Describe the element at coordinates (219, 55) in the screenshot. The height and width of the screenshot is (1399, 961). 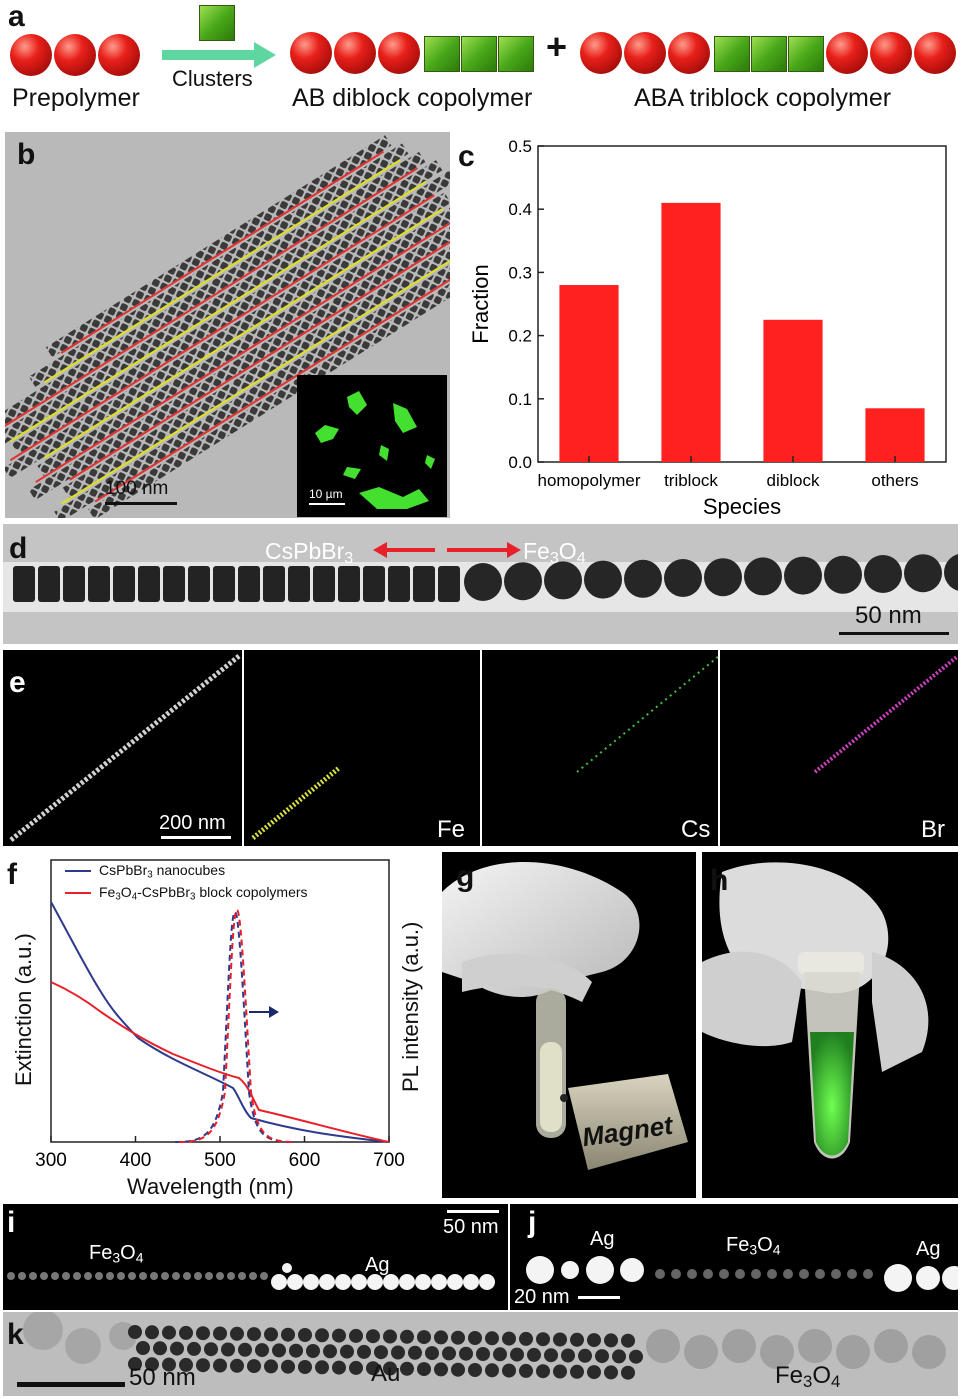
I see `reaction-arrow-icon` at that location.